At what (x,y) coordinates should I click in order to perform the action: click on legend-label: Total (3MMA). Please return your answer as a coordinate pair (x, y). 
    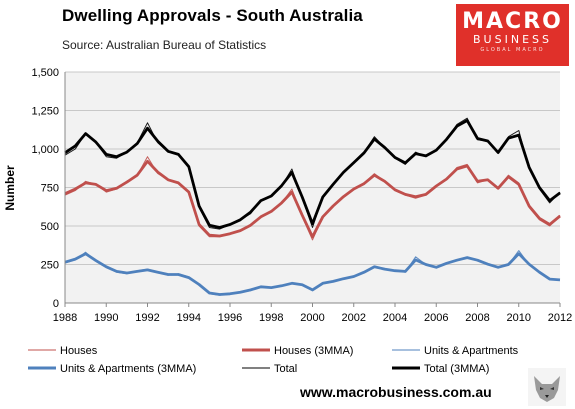
    Looking at the image, I should click on (456, 369).